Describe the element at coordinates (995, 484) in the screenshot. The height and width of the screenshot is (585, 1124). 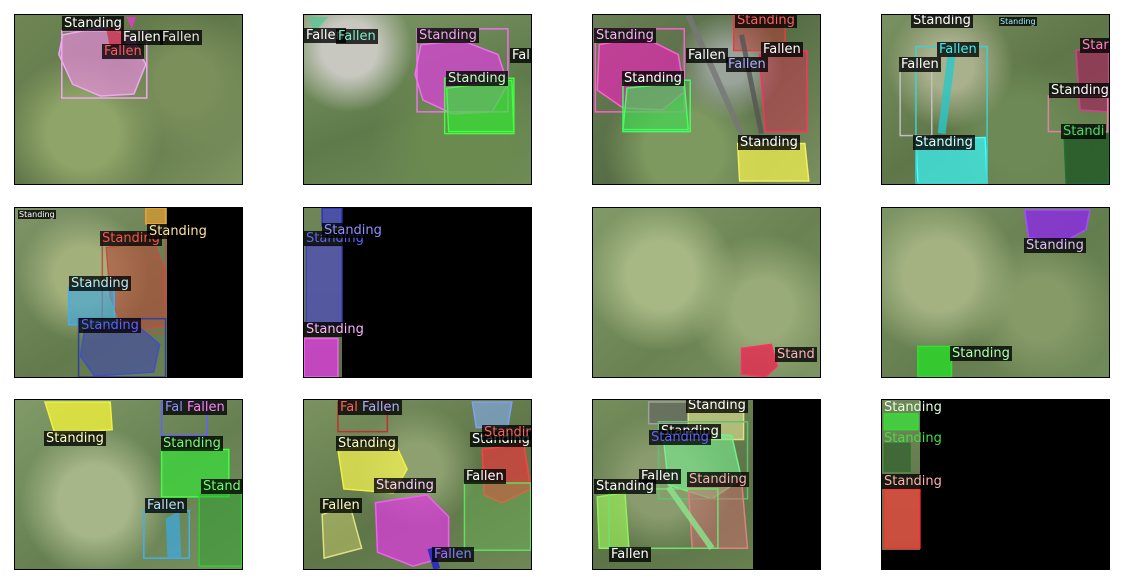
I see `detection-panel-r3c4: Standing Standing Standing` at that location.